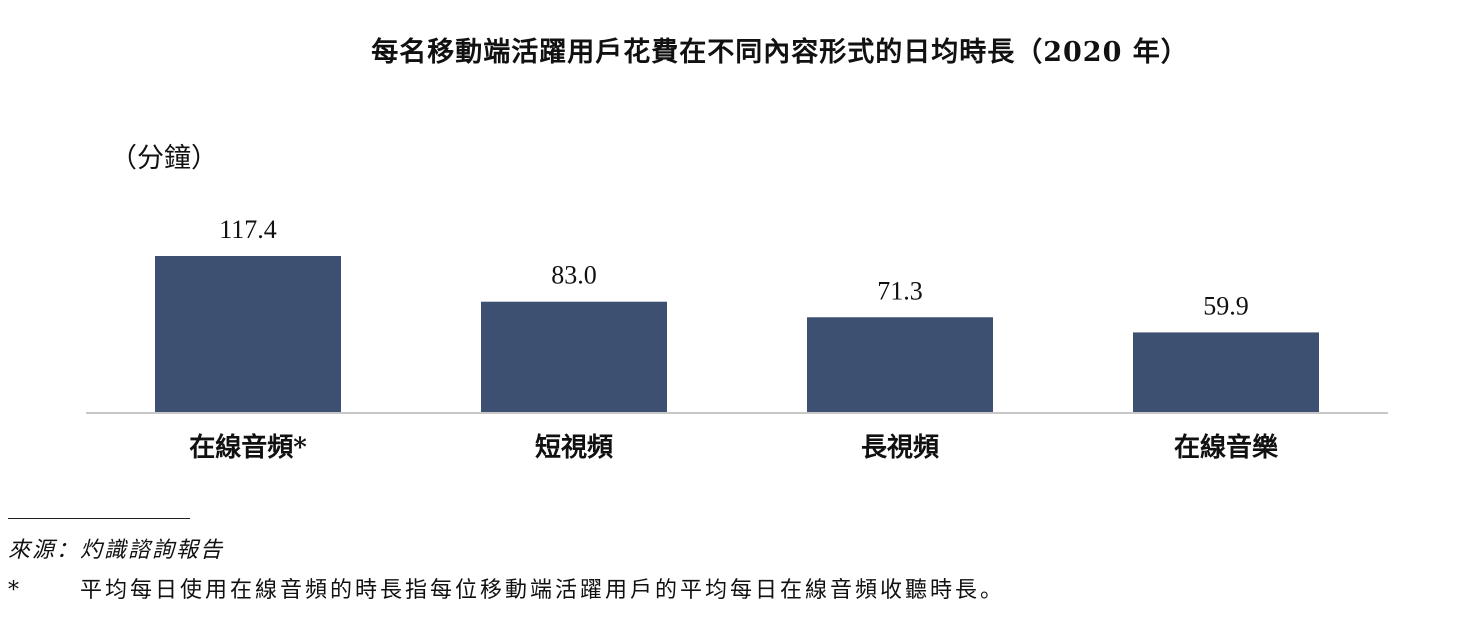 Image resolution: width=1472 pixels, height=620 pixels. I want to click on bar-value-label-4: 59.9, so click(1226, 305).